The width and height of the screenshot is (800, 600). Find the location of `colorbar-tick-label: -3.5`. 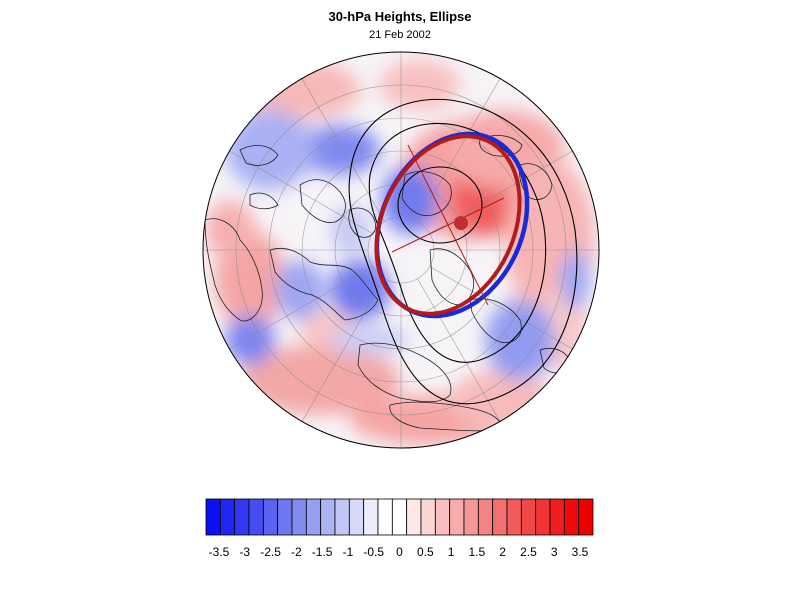

colorbar-tick-label: -3.5 is located at coordinates (219, 552).